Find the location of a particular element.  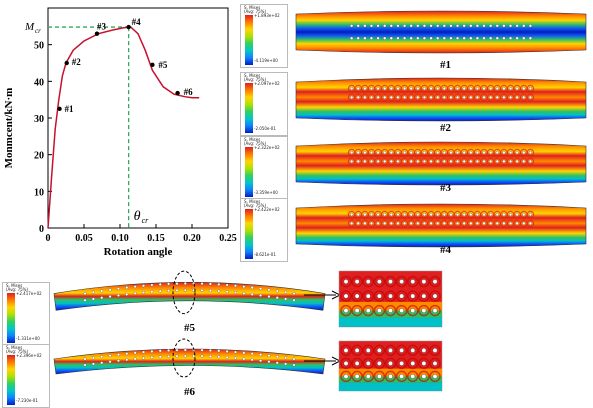

y-tick-label: 40 is located at coordinates (39, 82).